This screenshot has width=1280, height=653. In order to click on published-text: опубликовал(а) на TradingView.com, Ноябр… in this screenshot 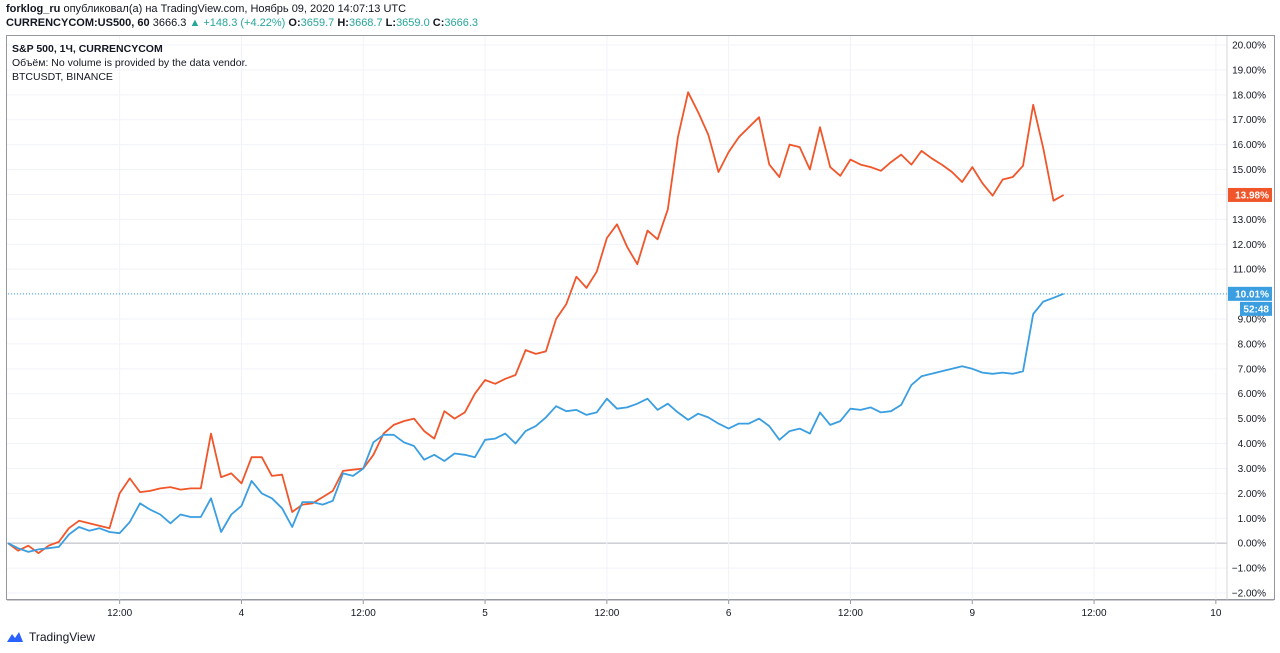, I will do `click(235, 9)`.